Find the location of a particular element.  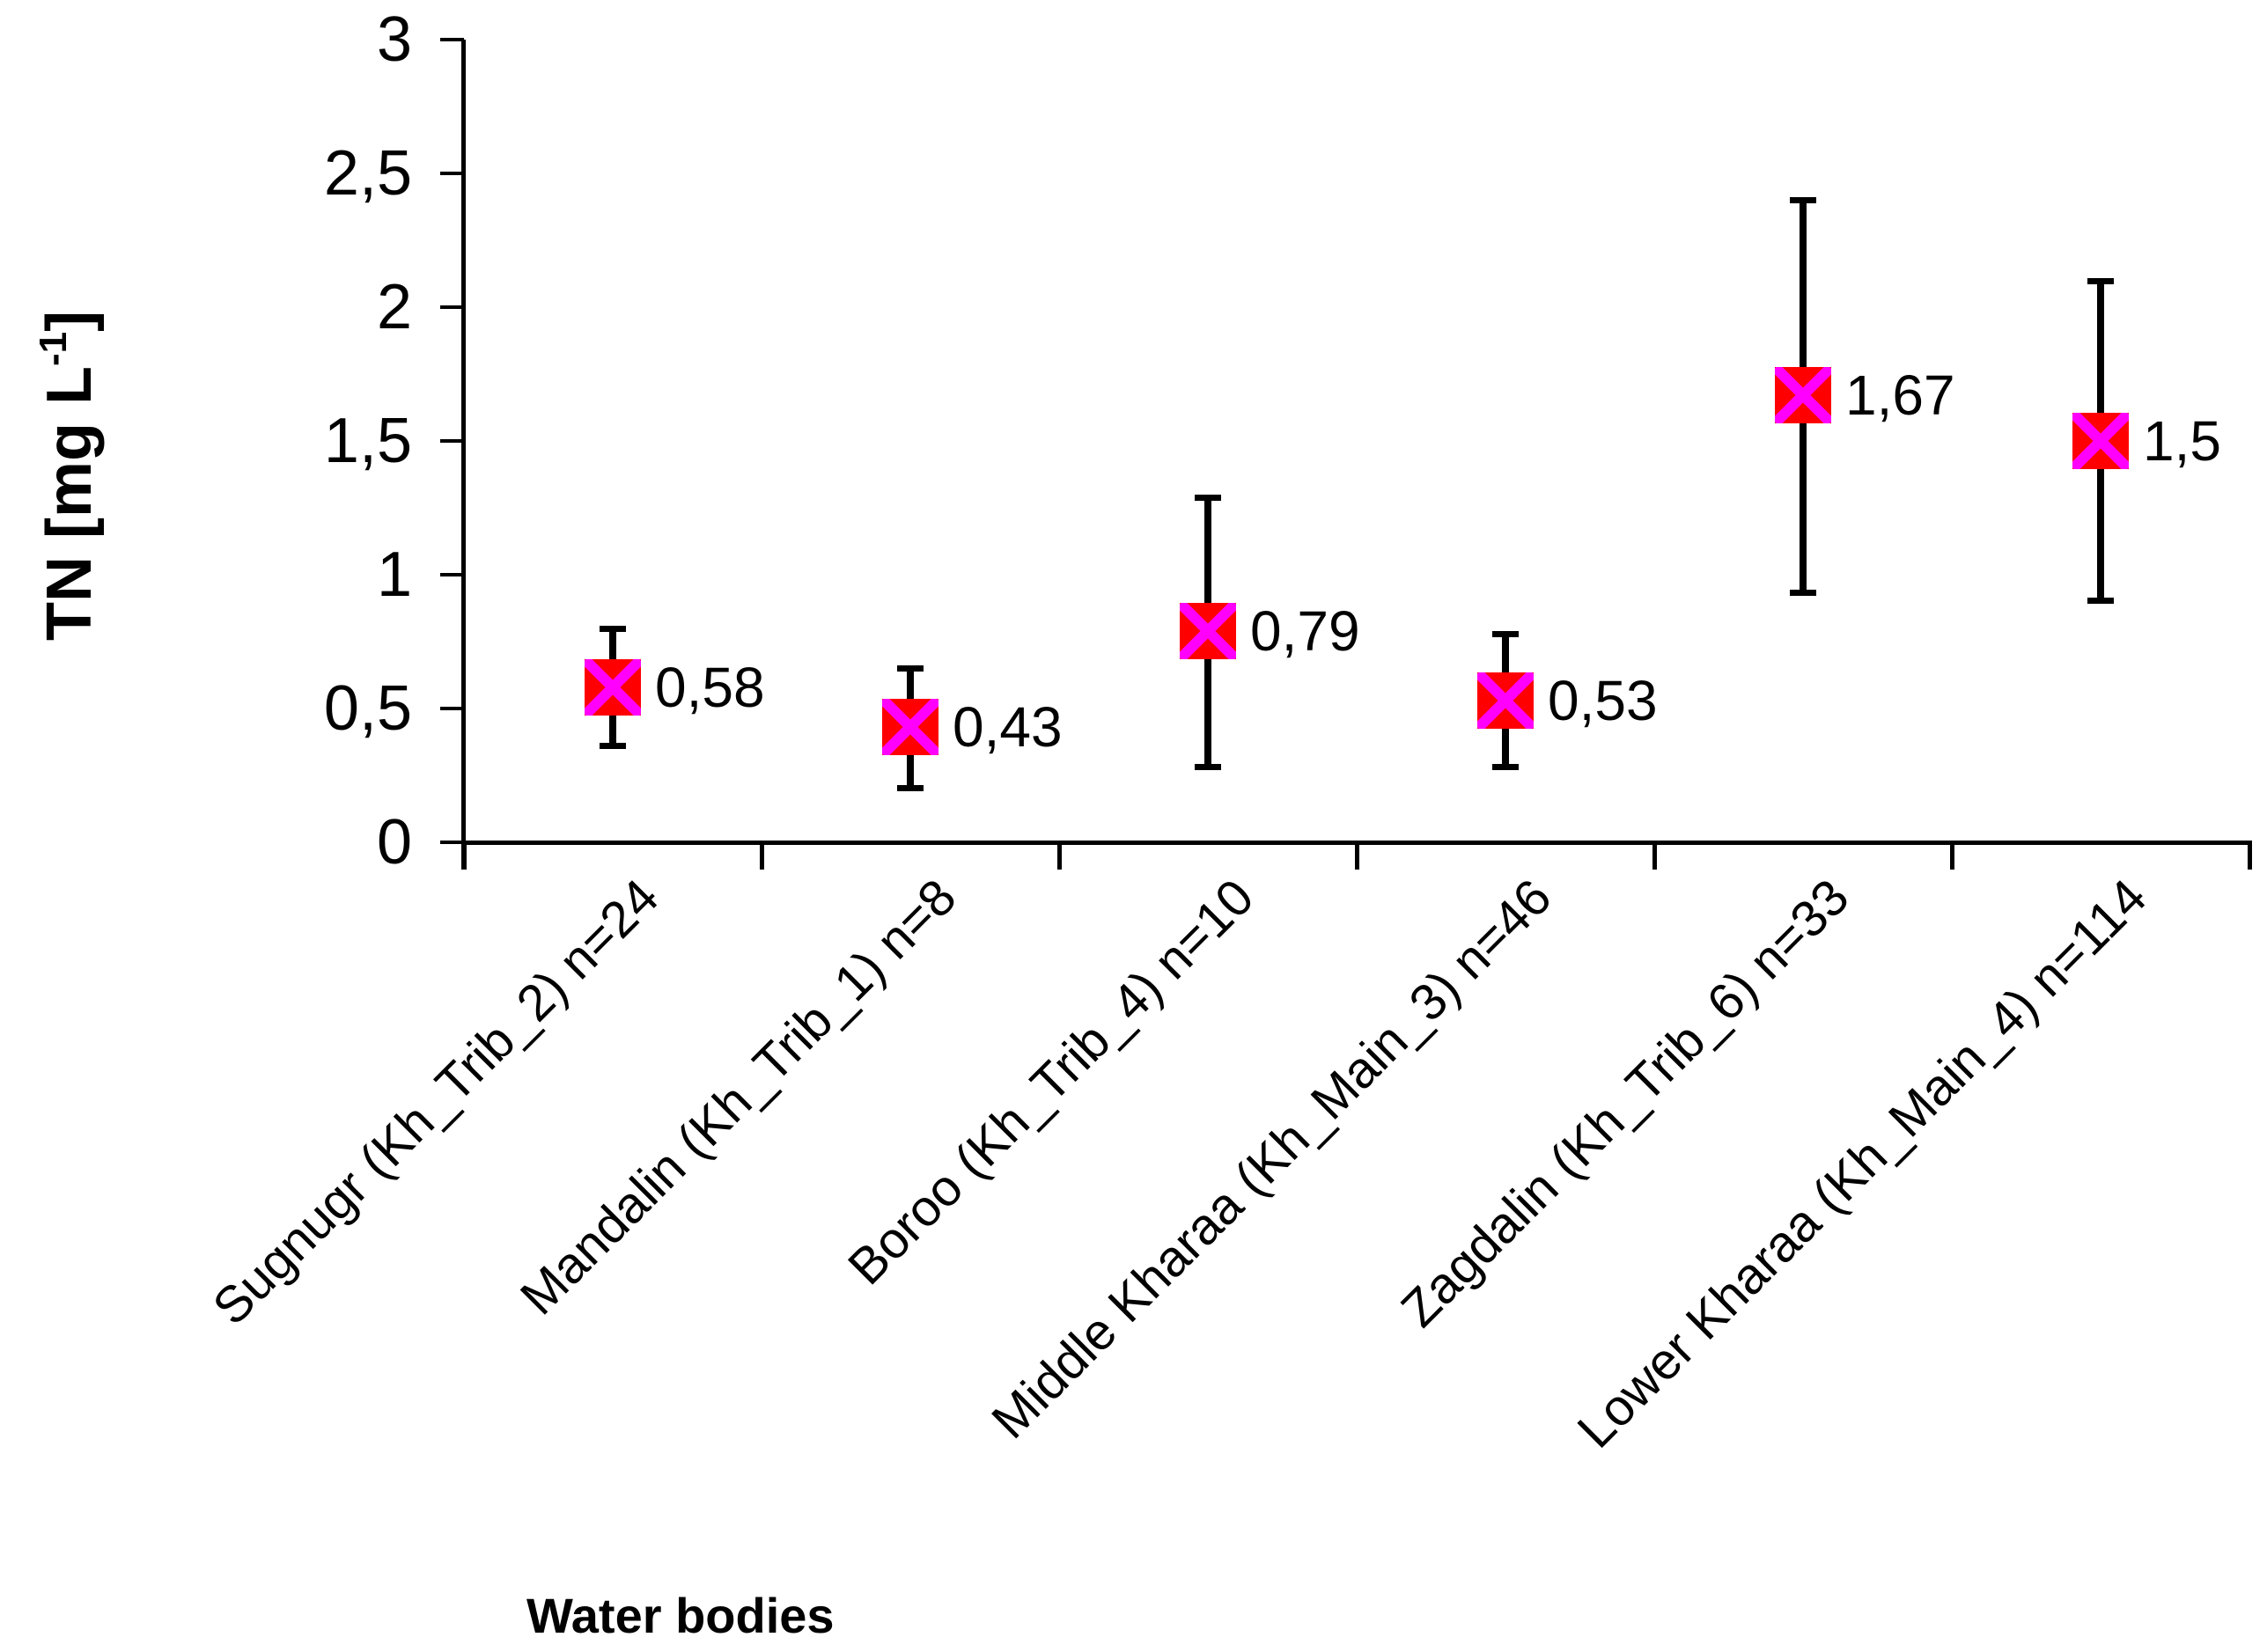

x-axis-title: Water bodies is located at coordinates (681, 1615).